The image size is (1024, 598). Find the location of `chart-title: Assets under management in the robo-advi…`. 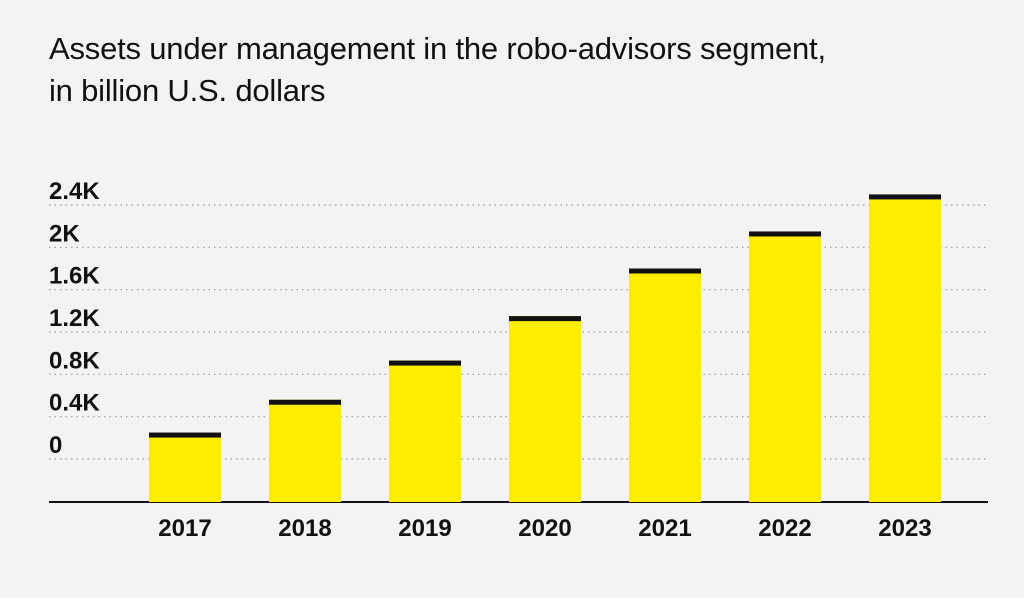

chart-title: Assets under management in the robo-advi… is located at coordinates (524, 70).